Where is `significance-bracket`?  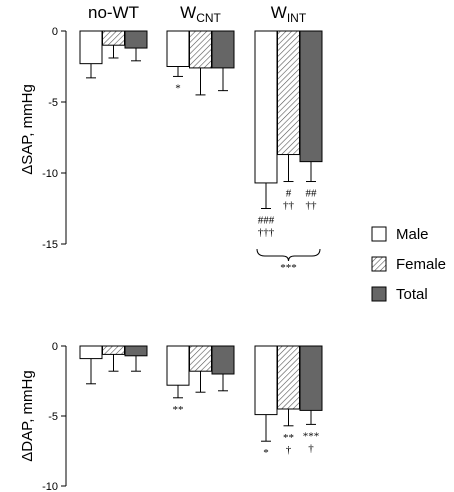
significance-bracket is located at coordinates (288, 255).